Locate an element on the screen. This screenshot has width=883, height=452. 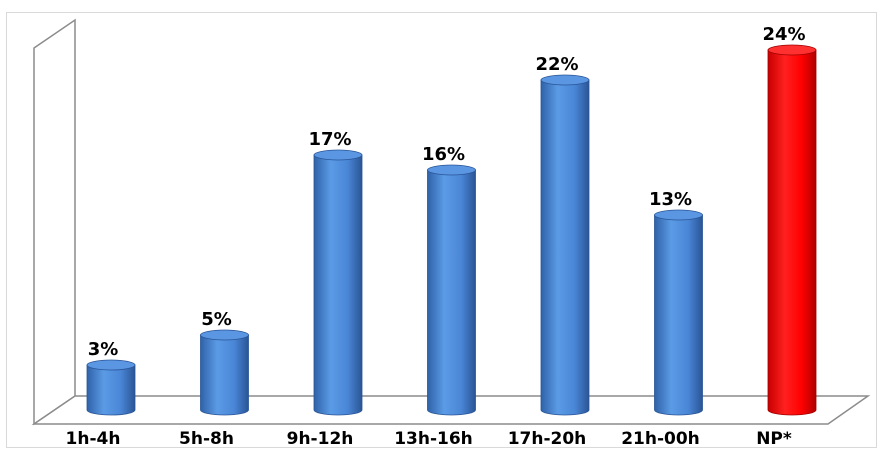
bar-17h-20h is located at coordinates (565, 245).